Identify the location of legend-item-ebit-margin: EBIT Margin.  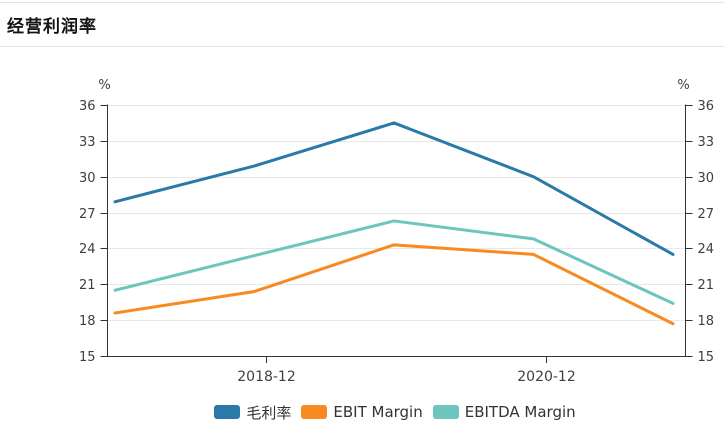
(362, 412).